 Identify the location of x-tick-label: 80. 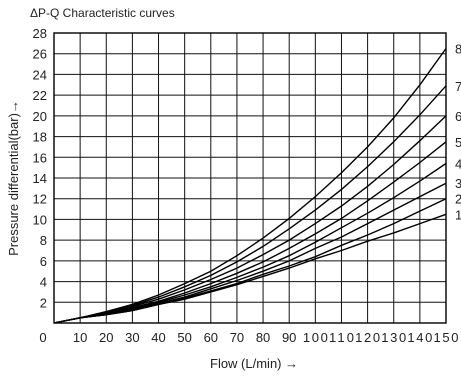
(263, 337).